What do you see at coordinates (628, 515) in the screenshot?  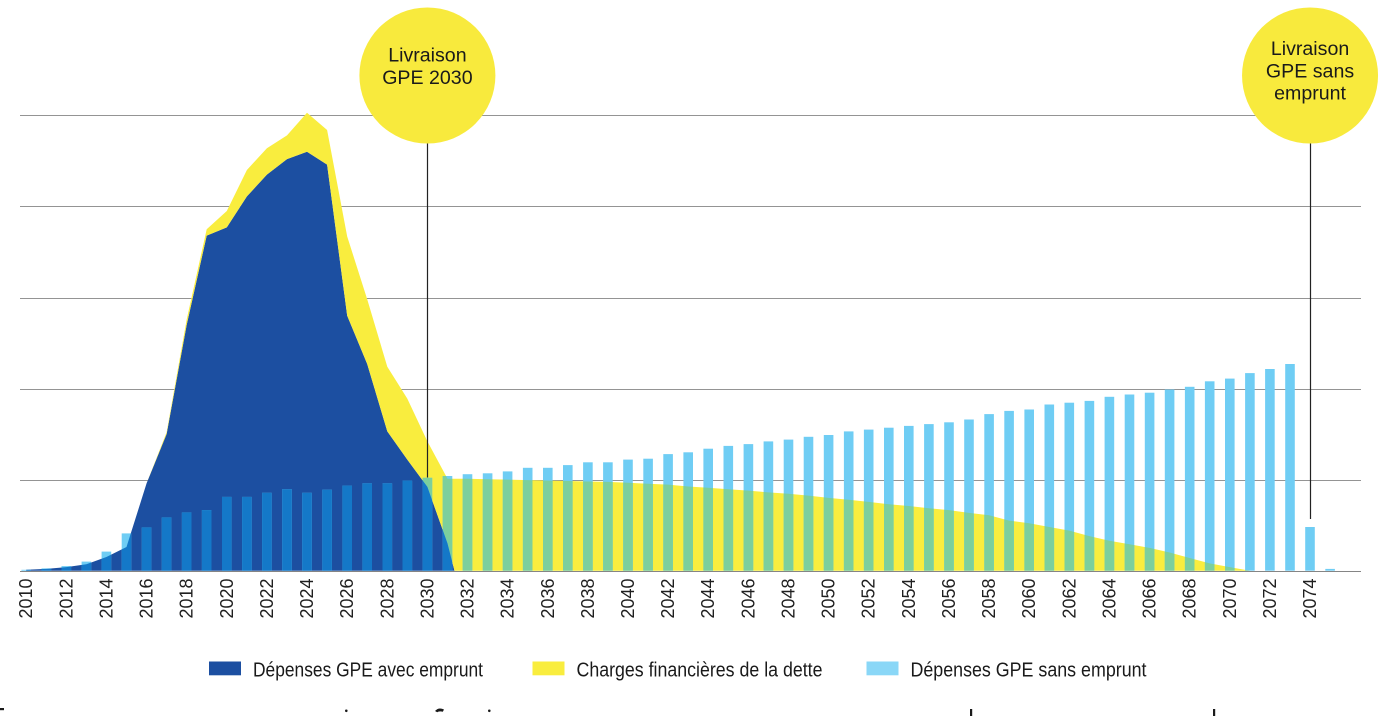 I see `bar-2040` at bounding box center [628, 515].